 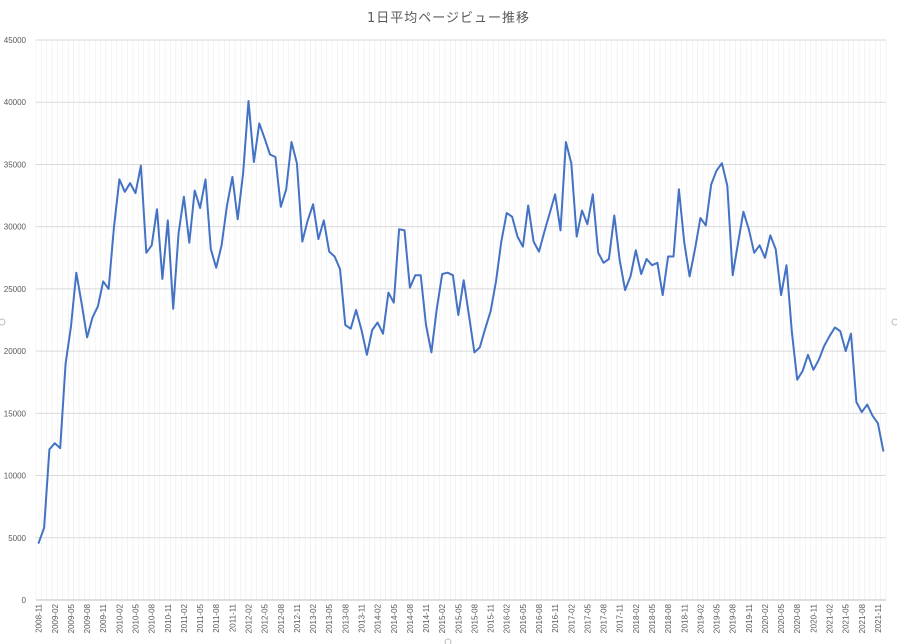 I want to click on x-tick-label: 2017-02, so click(x=571, y=618).